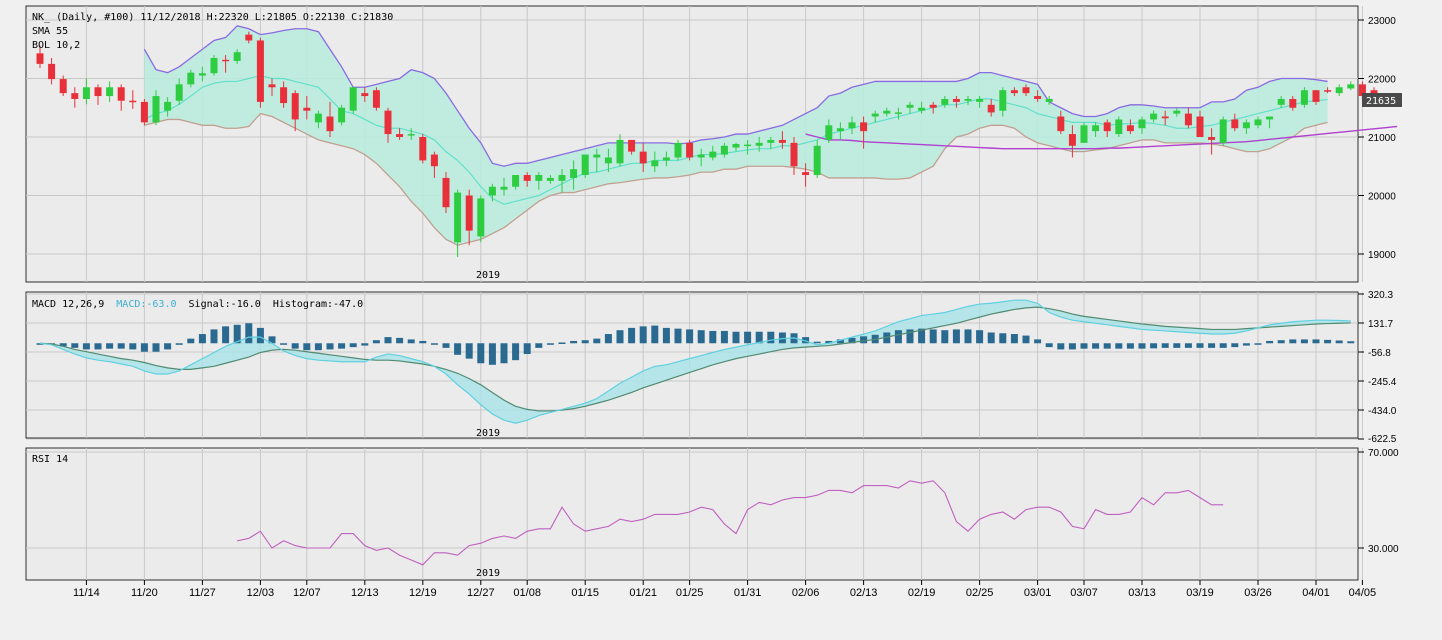  What do you see at coordinates (86, 593) in the screenshot?
I see `x-tick-label: 11/14` at bounding box center [86, 593].